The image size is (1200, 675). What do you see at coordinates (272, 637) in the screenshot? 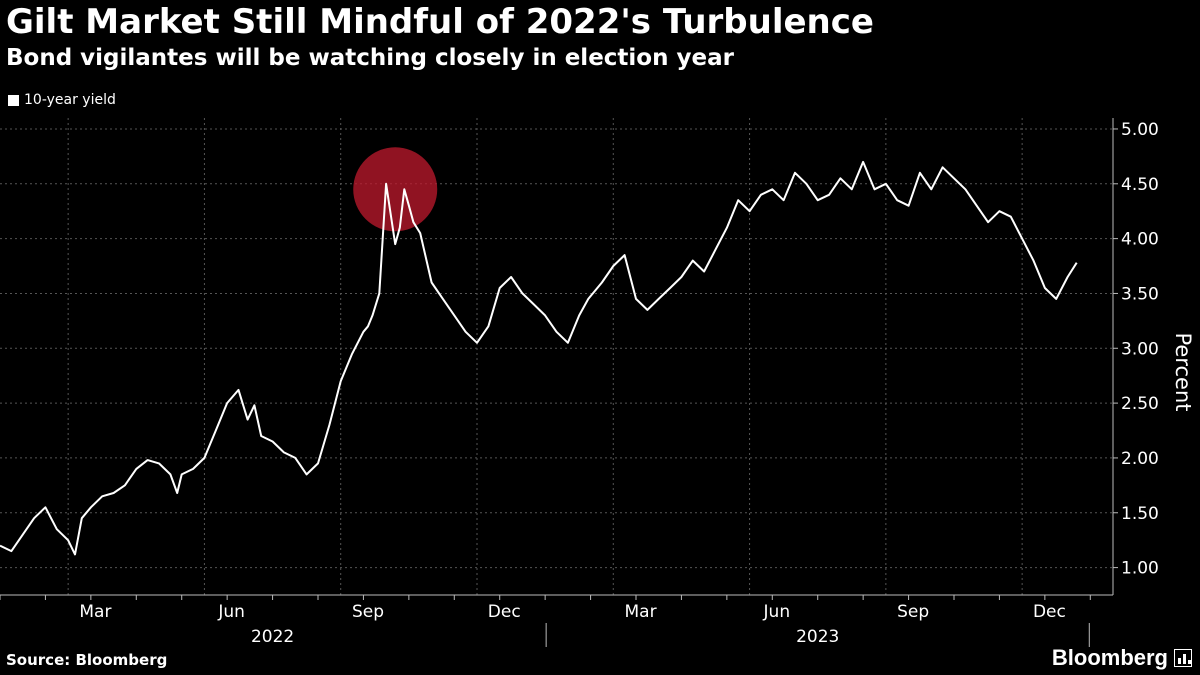
I see `x-year-label: 2022` at bounding box center [272, 637].